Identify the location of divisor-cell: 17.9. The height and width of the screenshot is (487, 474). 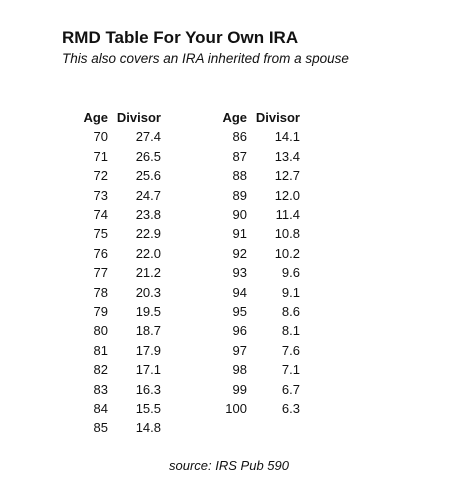
(148, 350).